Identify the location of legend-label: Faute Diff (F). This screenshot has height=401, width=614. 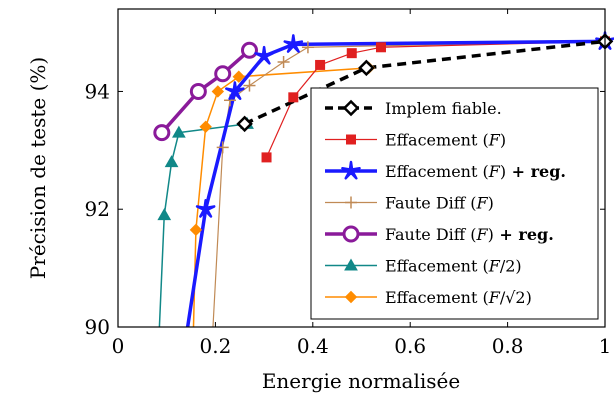
(439, 203).